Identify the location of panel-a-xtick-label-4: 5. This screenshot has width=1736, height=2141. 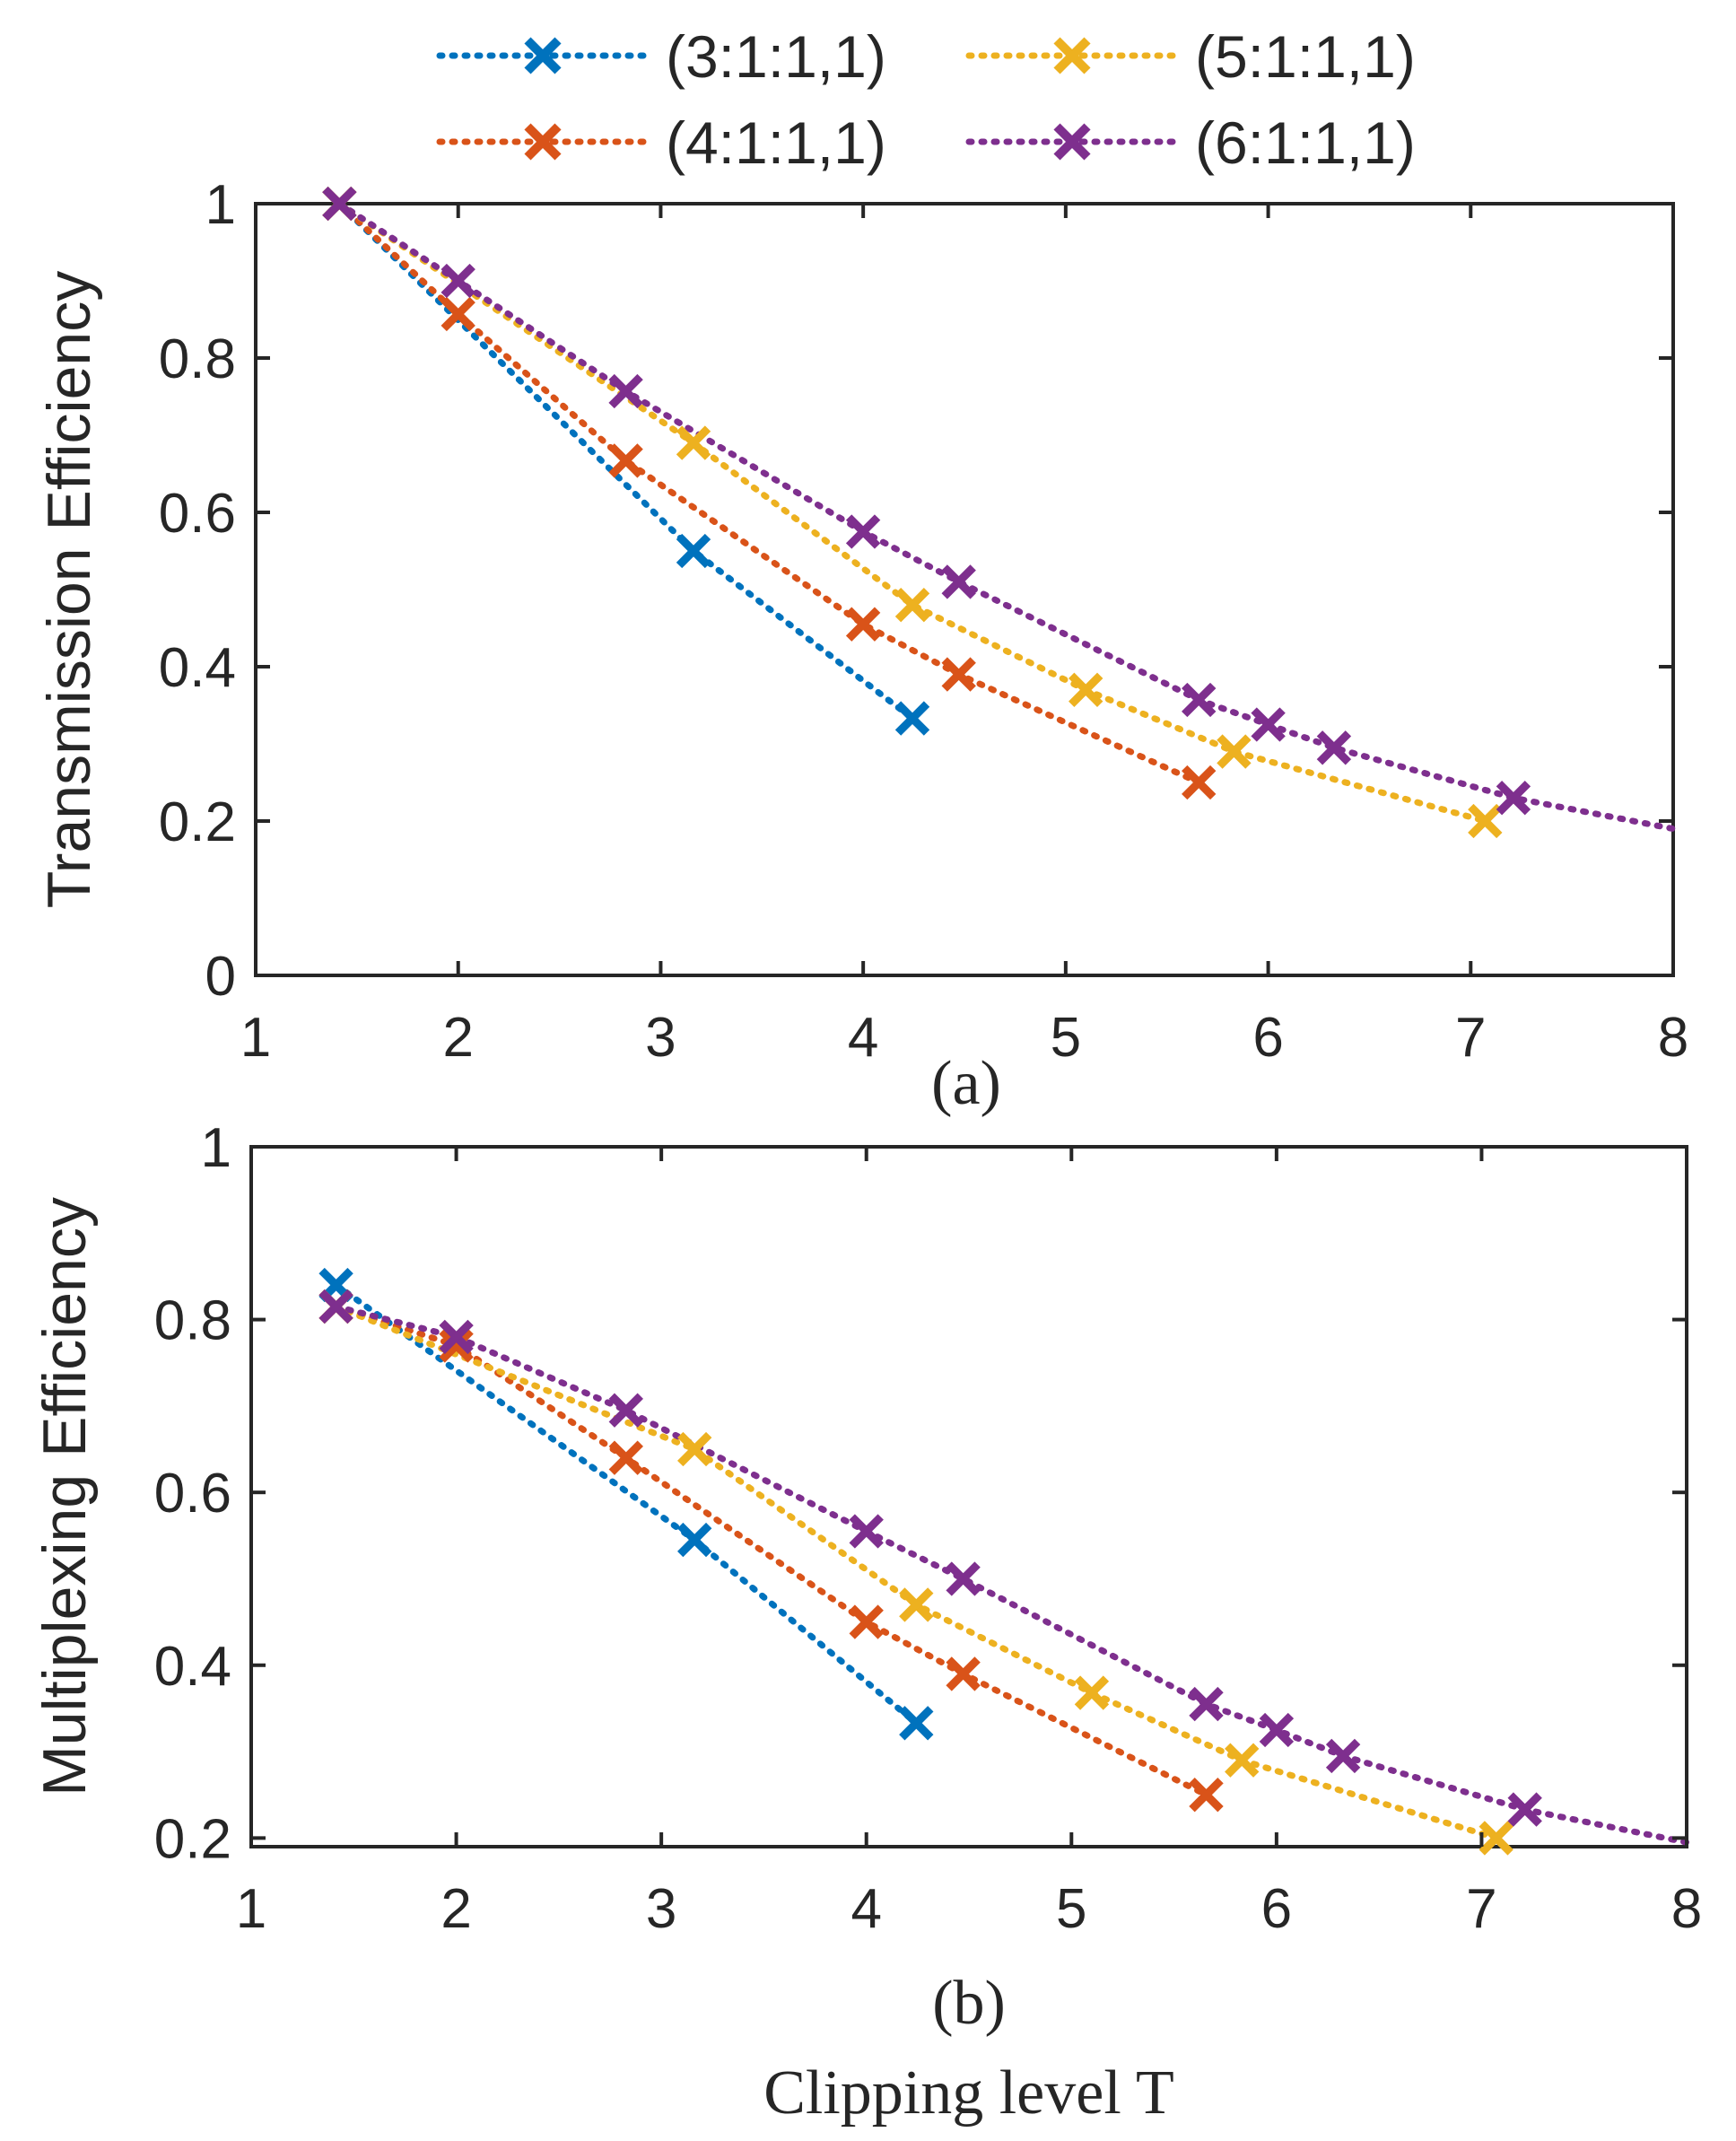
(1066, 1038).